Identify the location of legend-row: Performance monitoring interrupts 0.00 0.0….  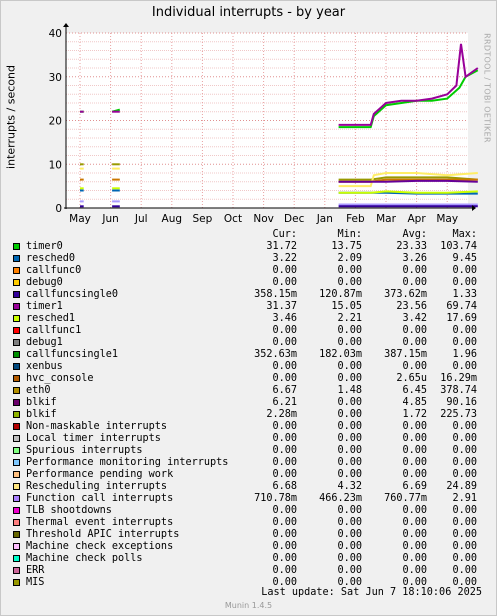
(247, 463).